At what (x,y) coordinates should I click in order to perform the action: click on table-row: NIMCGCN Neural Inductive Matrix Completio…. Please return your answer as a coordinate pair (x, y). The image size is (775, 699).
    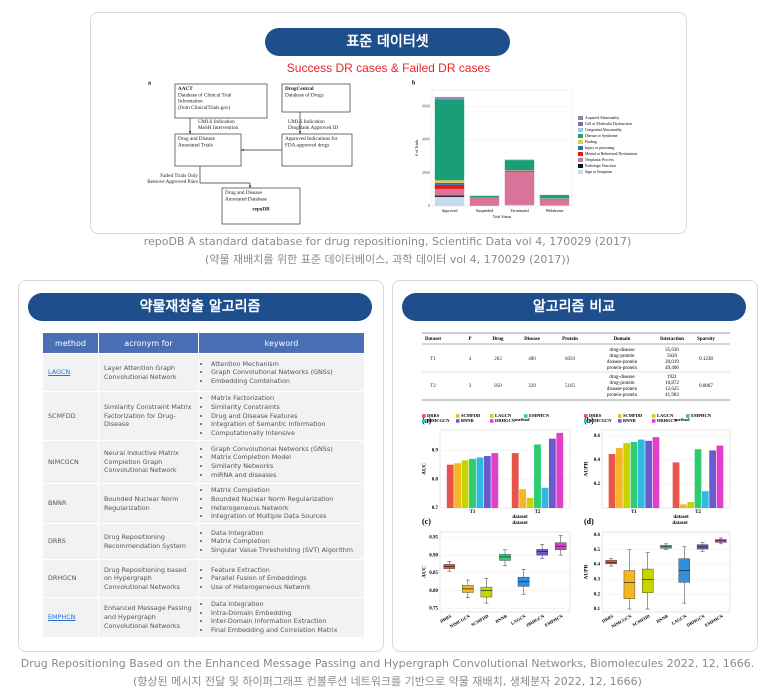
    Looking at the image, I should click on (203, 462).